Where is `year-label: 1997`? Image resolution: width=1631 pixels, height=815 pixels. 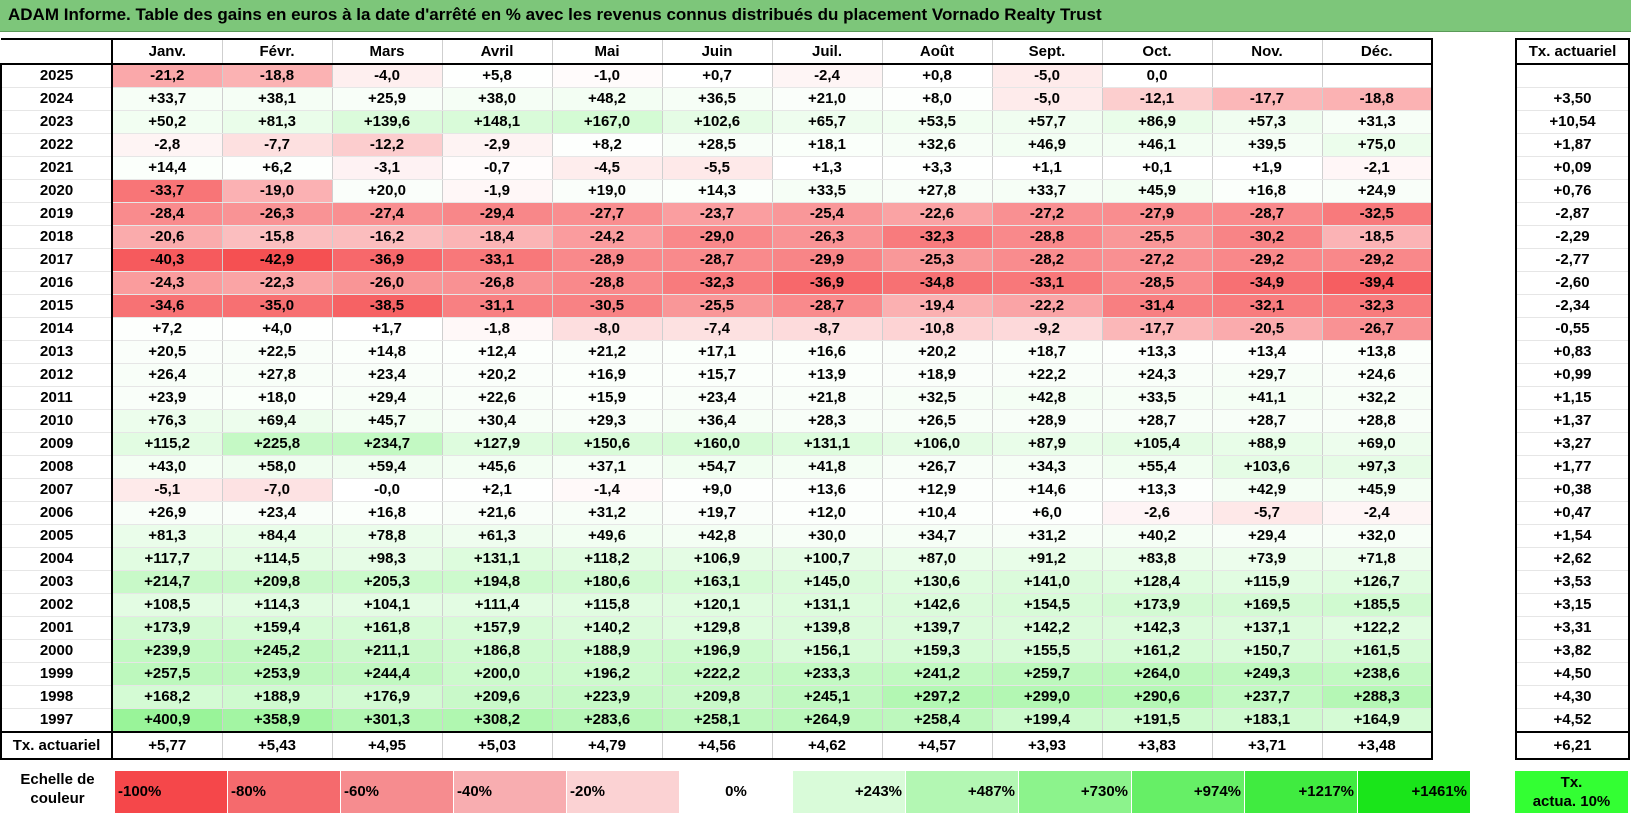
year-label: 1997 is located at coordinates (56, 720).